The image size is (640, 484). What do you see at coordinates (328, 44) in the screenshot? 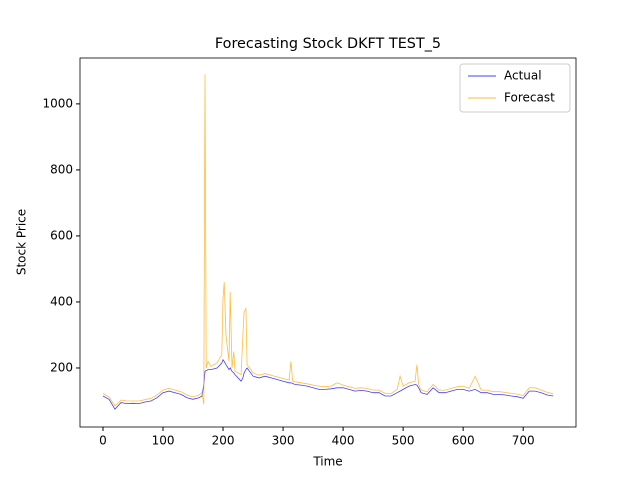
I see `chart-title: Forecasting Stock DKFT TEST_5` at bounding box center [328, 44].